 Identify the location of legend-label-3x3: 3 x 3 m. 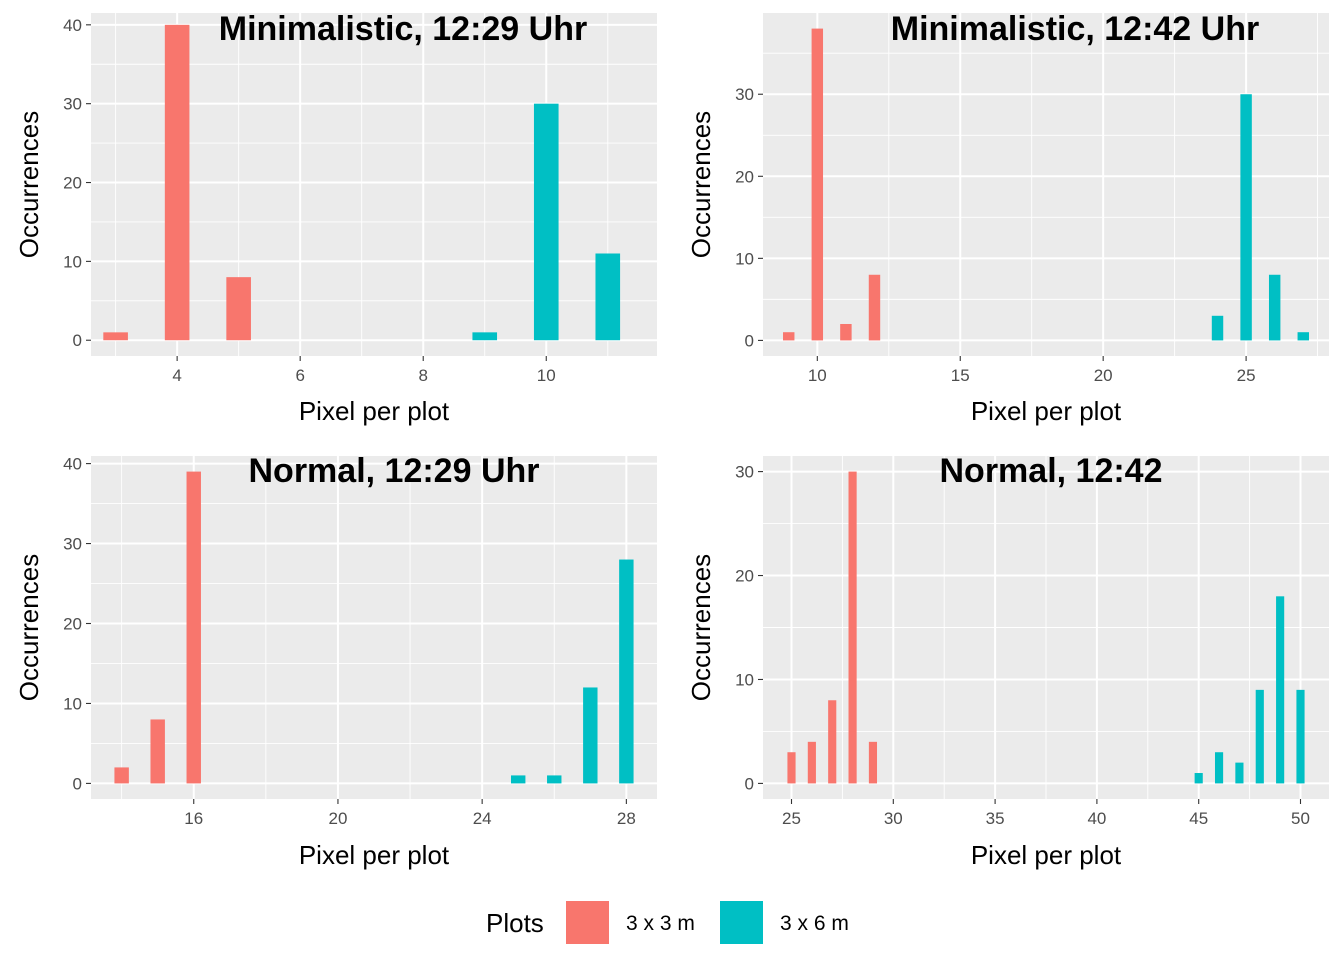
(660, 923).